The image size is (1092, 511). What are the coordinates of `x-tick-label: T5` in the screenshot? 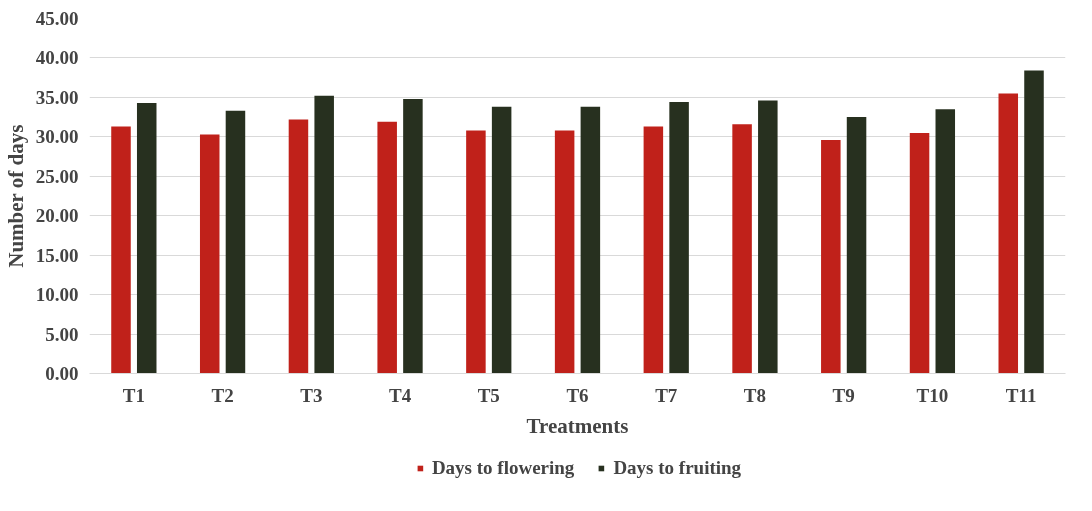 It's located at (488, 395).